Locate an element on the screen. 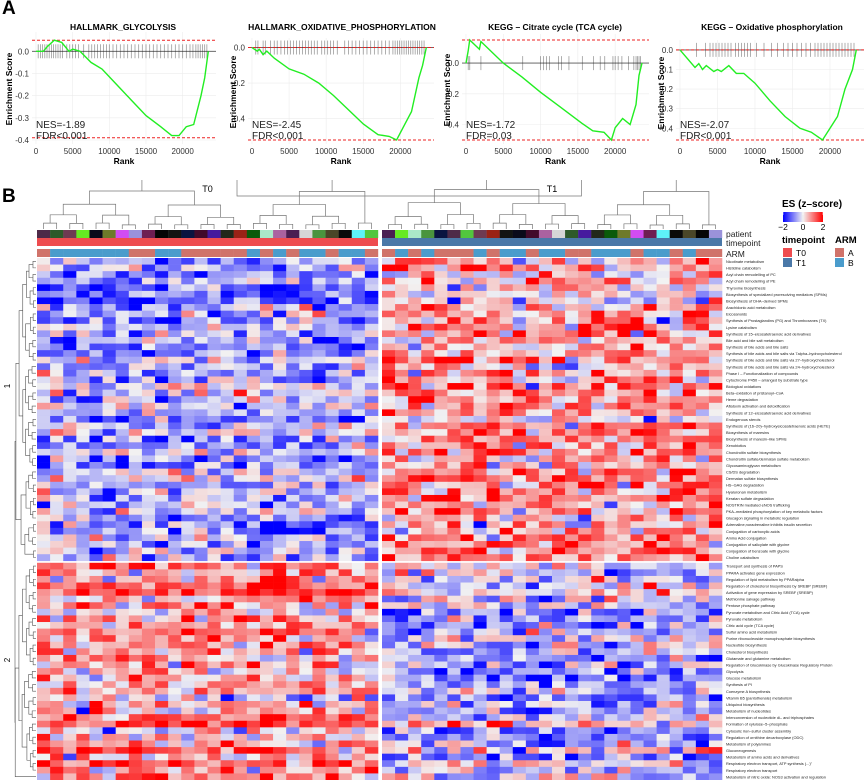 This screenshot has height=780, width=865. row-label: Bile acid and bile salt metabolism is located at coordinates (755, 340).